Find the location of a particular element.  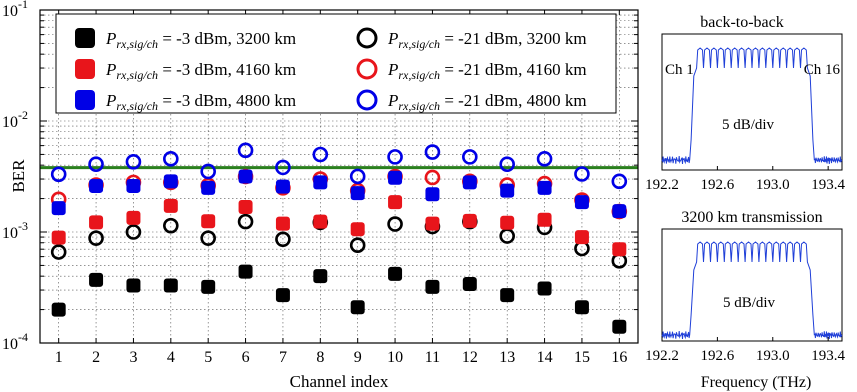

inset2-frame is located at coordinates (752, 285).